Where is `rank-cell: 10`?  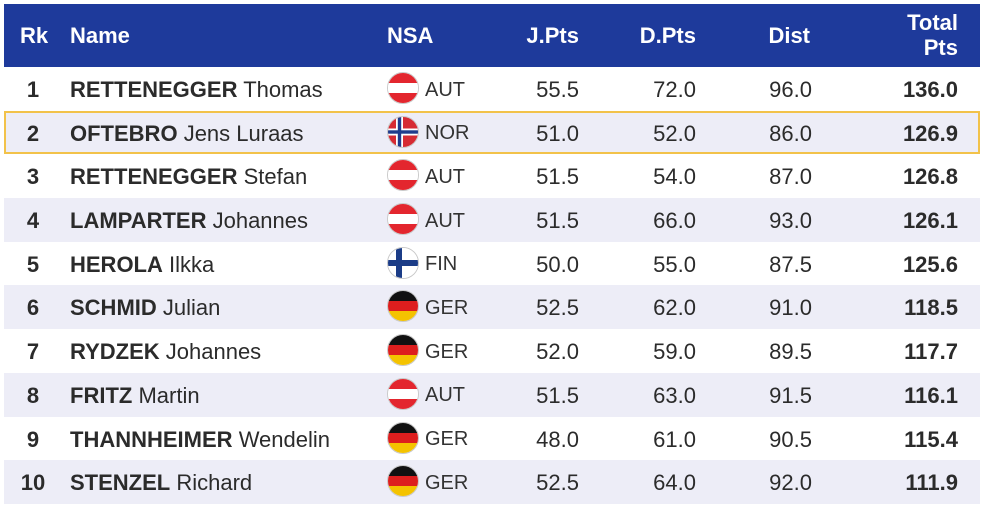 rank-cell: 10 is located at coordinates (33, 483).